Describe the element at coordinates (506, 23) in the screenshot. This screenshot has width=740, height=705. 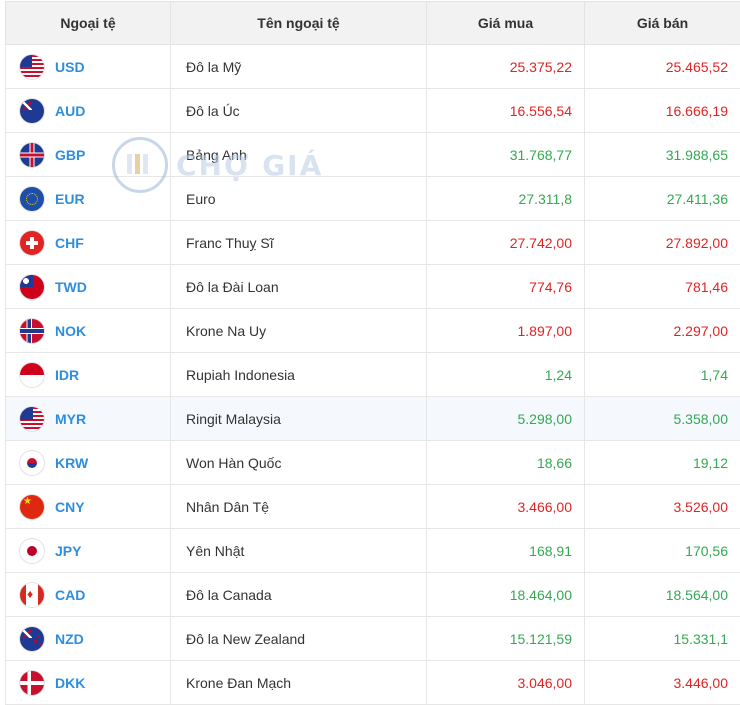
I see `header-buy-price: Giá mua` at that location.